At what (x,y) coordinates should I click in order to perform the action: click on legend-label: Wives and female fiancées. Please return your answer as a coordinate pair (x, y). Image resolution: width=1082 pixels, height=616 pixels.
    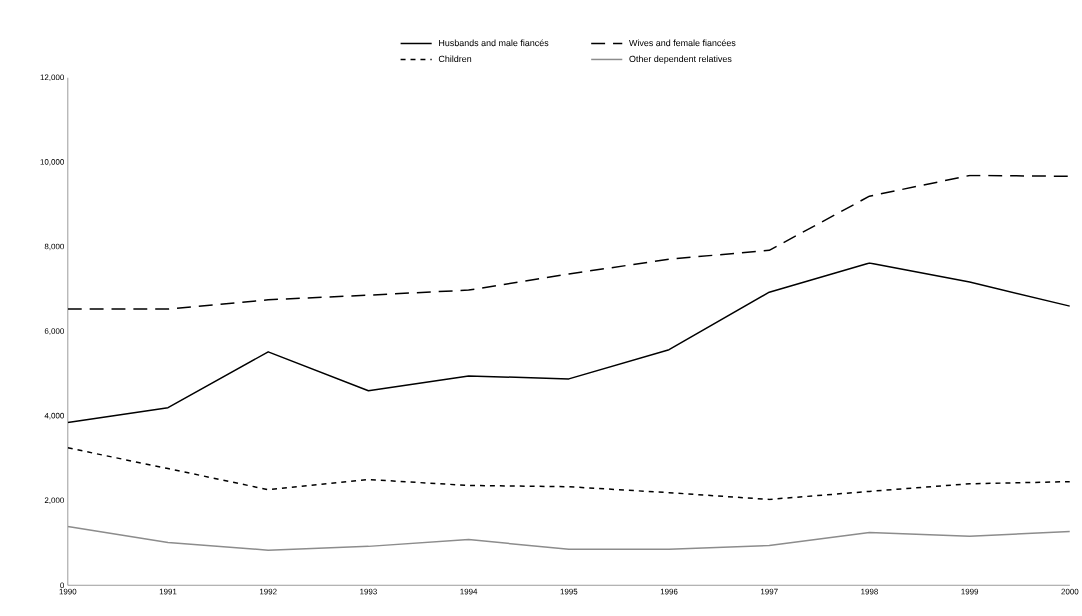
    Looking at the image, I should click on (682, 43).